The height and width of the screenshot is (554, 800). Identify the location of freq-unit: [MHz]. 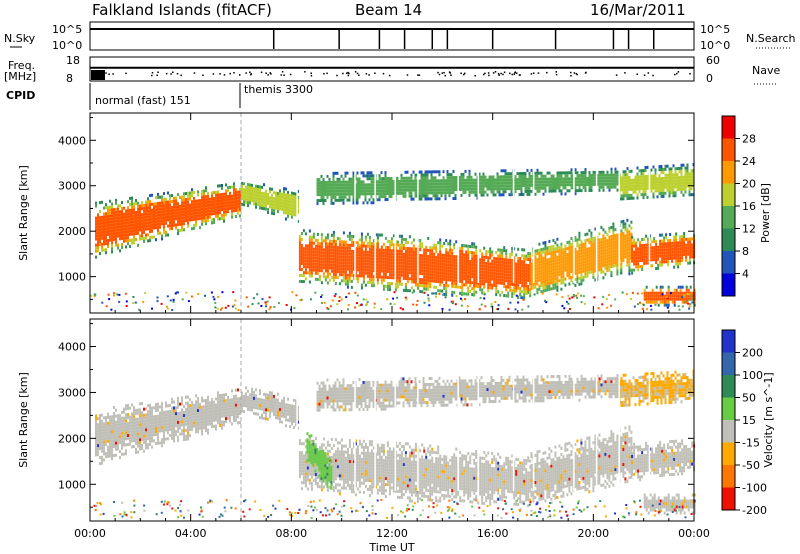
(20, 76).